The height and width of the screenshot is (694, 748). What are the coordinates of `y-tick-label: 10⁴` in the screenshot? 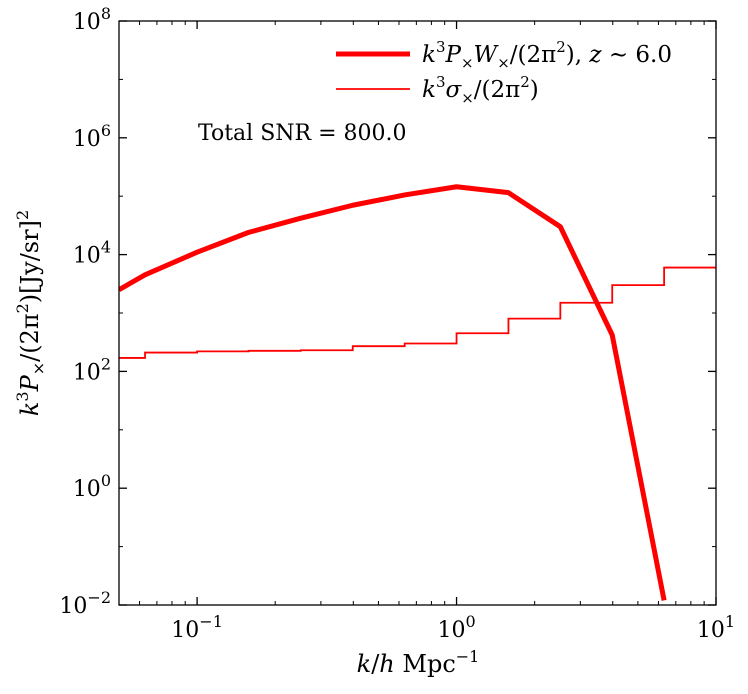 It's located at (92, 253).